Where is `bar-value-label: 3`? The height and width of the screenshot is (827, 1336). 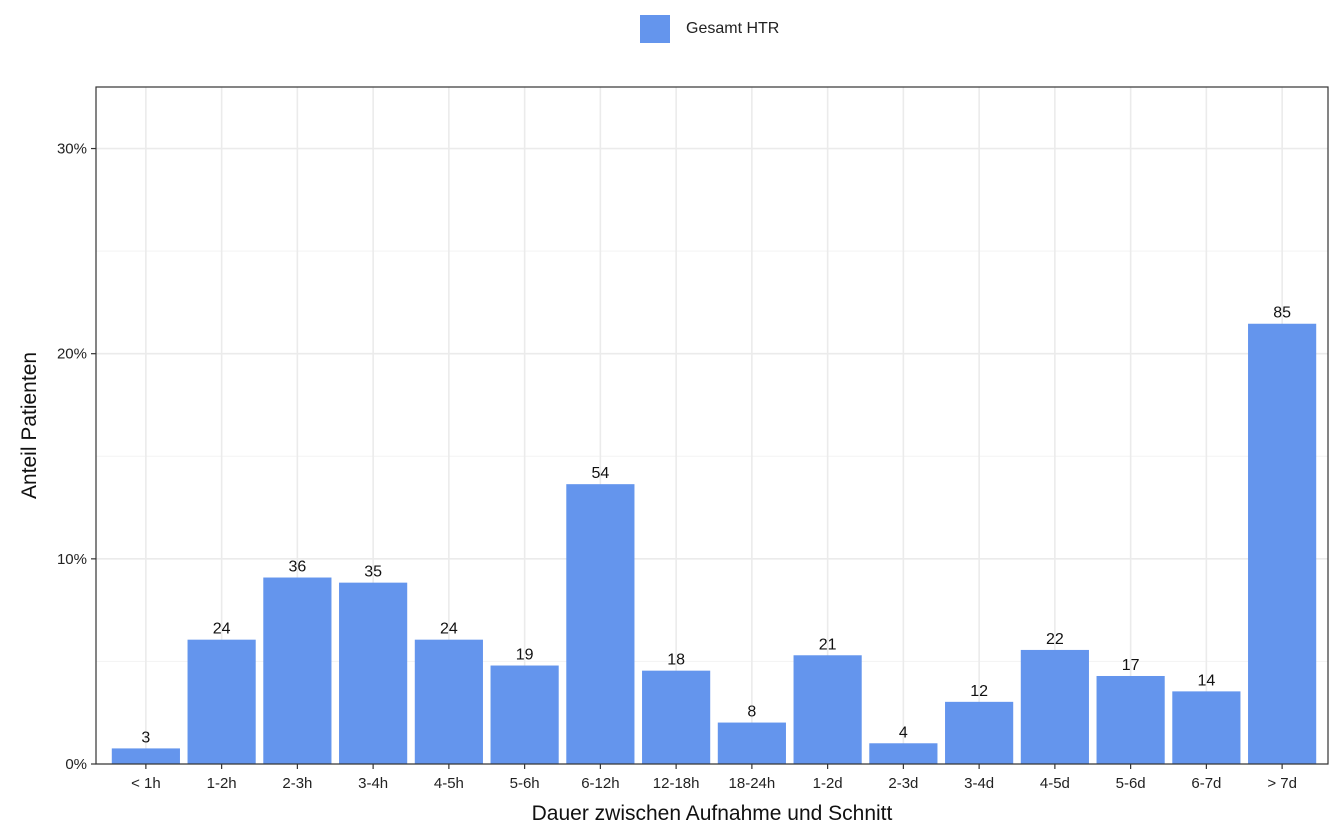 bar-value-label: 3 is located at coordinates (145, 737).